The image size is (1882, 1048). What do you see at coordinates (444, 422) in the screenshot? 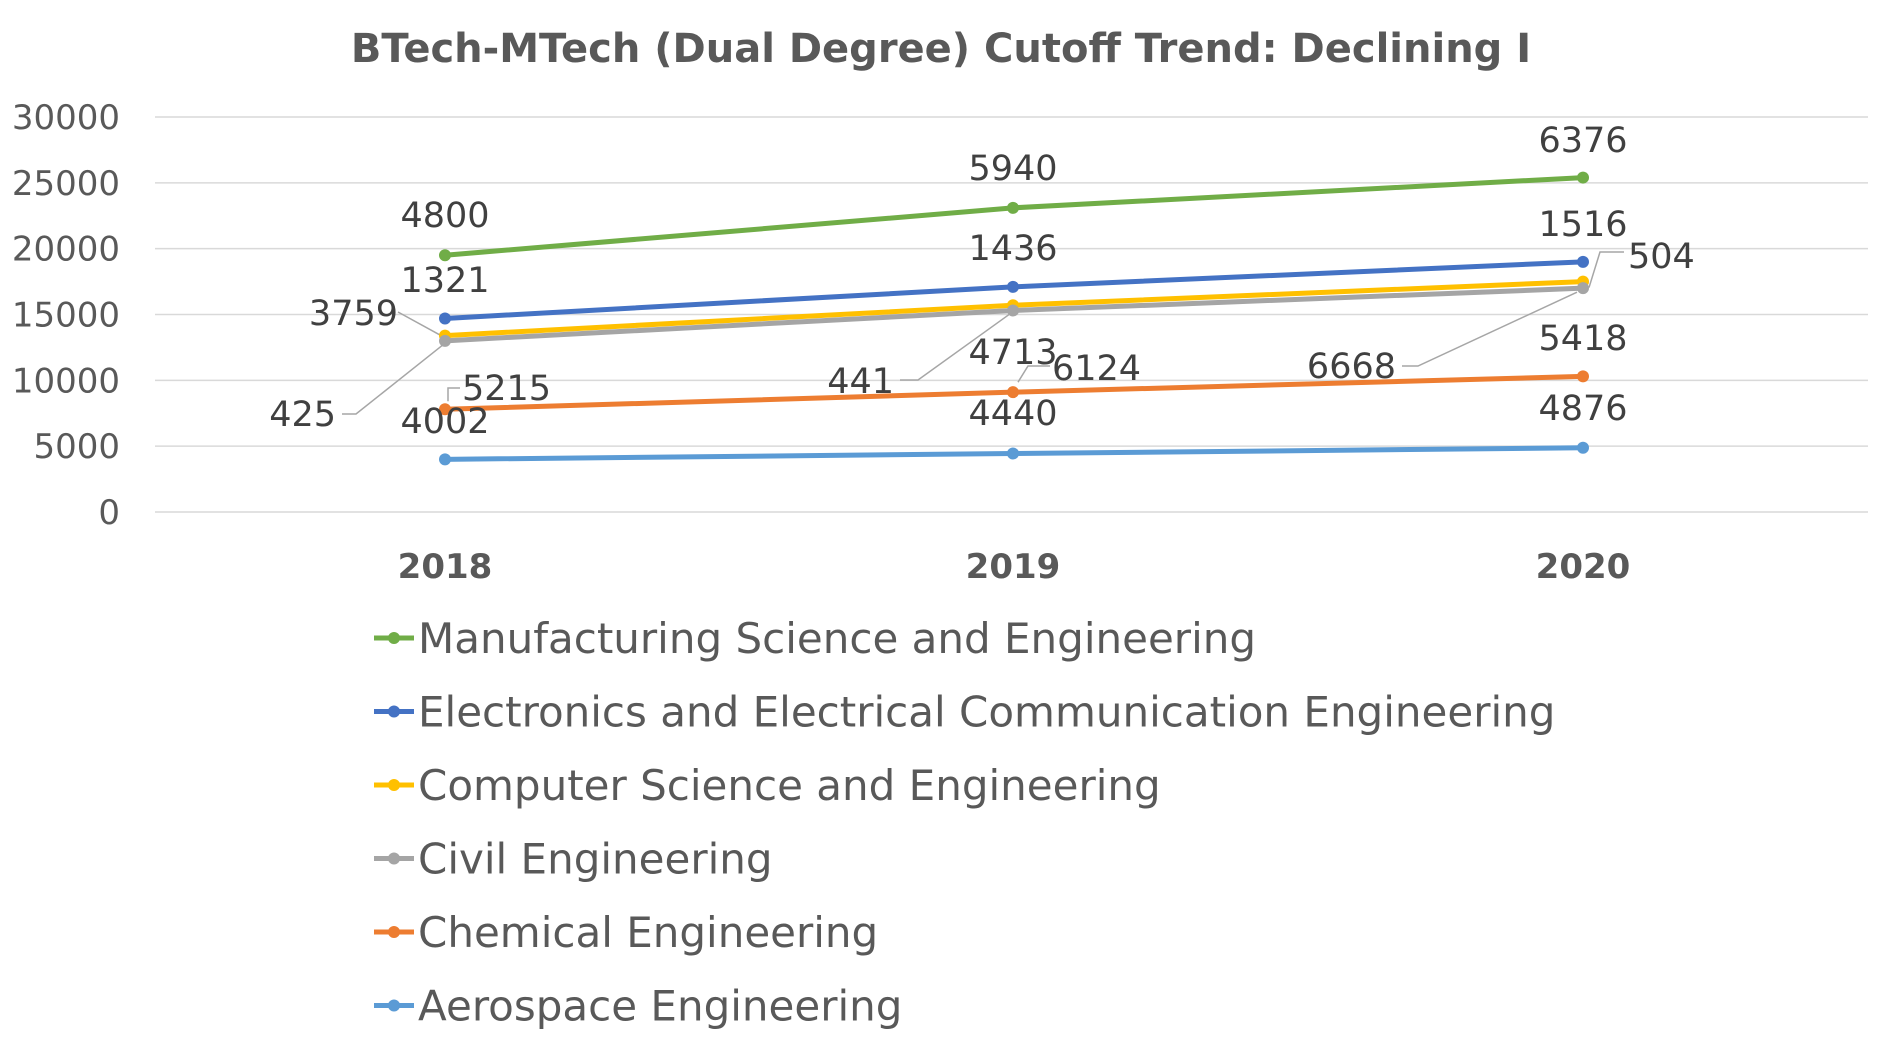
I see `data-label-aerospace-engineering-2018: 4002` at bounding box center [444, 422].